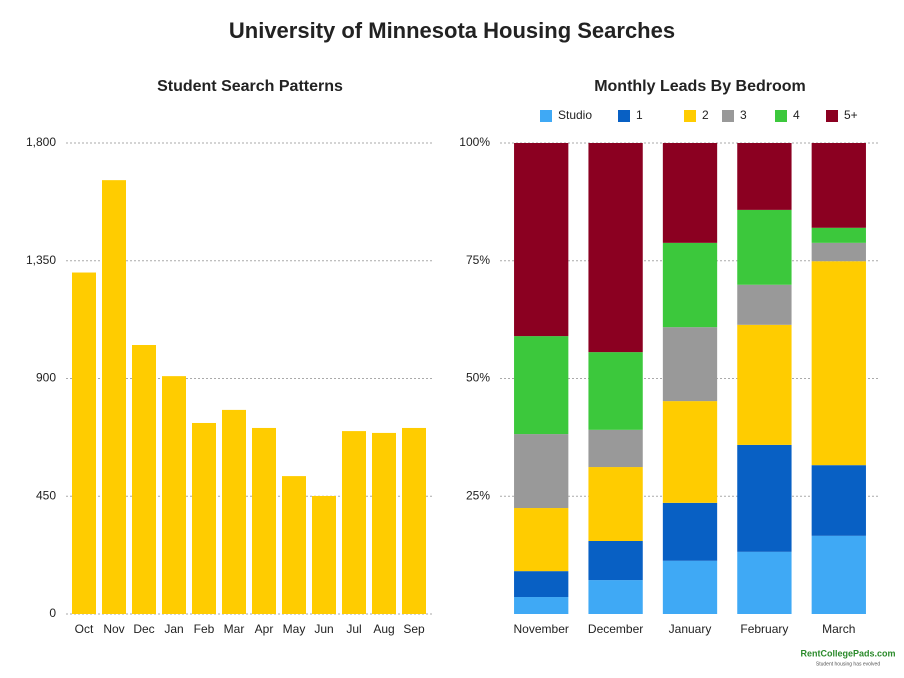  I want to click on x-tick-label: Jun, so click(323, 629).